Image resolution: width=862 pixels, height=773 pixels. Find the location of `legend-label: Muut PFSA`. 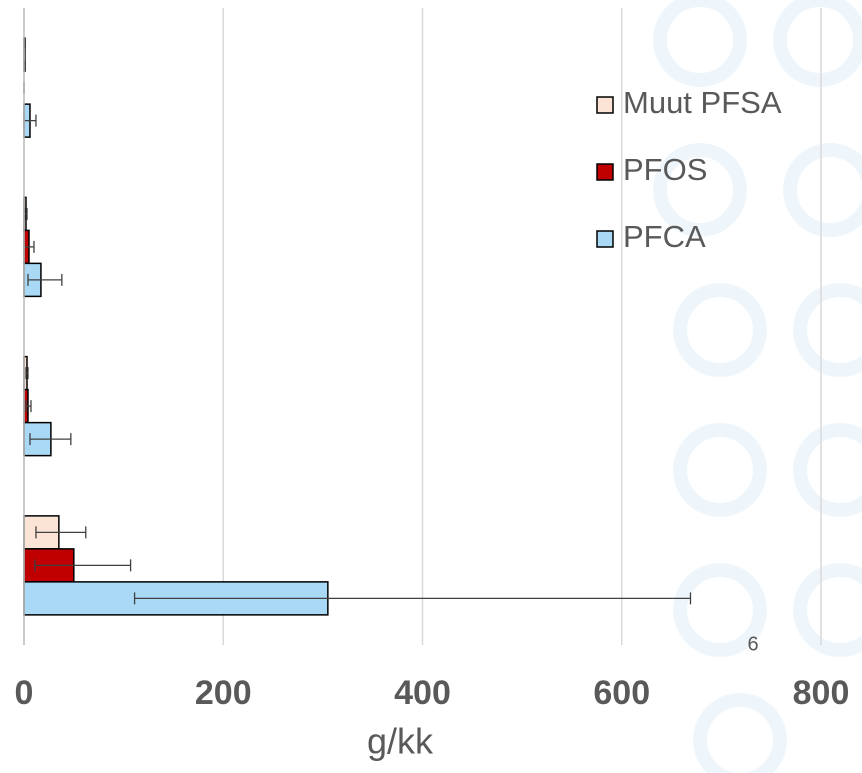

legend-label: Muut PFSA is located at coordinates (702, 102).